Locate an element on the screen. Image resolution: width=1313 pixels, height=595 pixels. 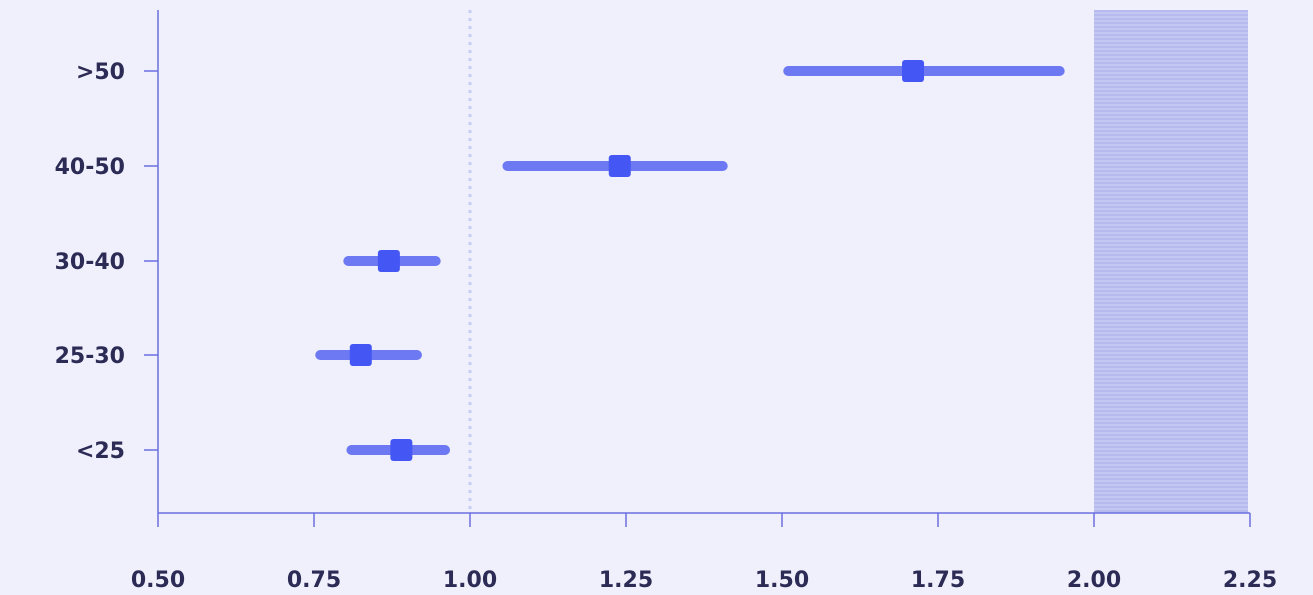
y-tick-label: 40-50 is located at coordinates (90, 167).